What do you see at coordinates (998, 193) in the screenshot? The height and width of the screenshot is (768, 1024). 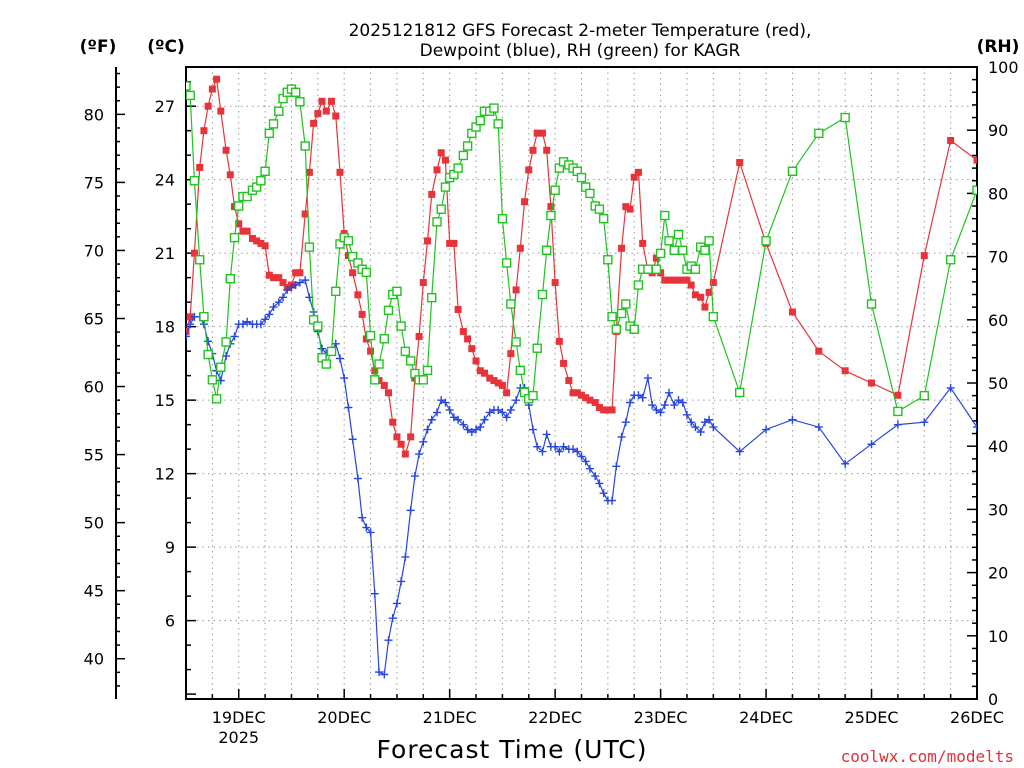 I see `rh-tick-label: 80` at bounding box center [998, 193].